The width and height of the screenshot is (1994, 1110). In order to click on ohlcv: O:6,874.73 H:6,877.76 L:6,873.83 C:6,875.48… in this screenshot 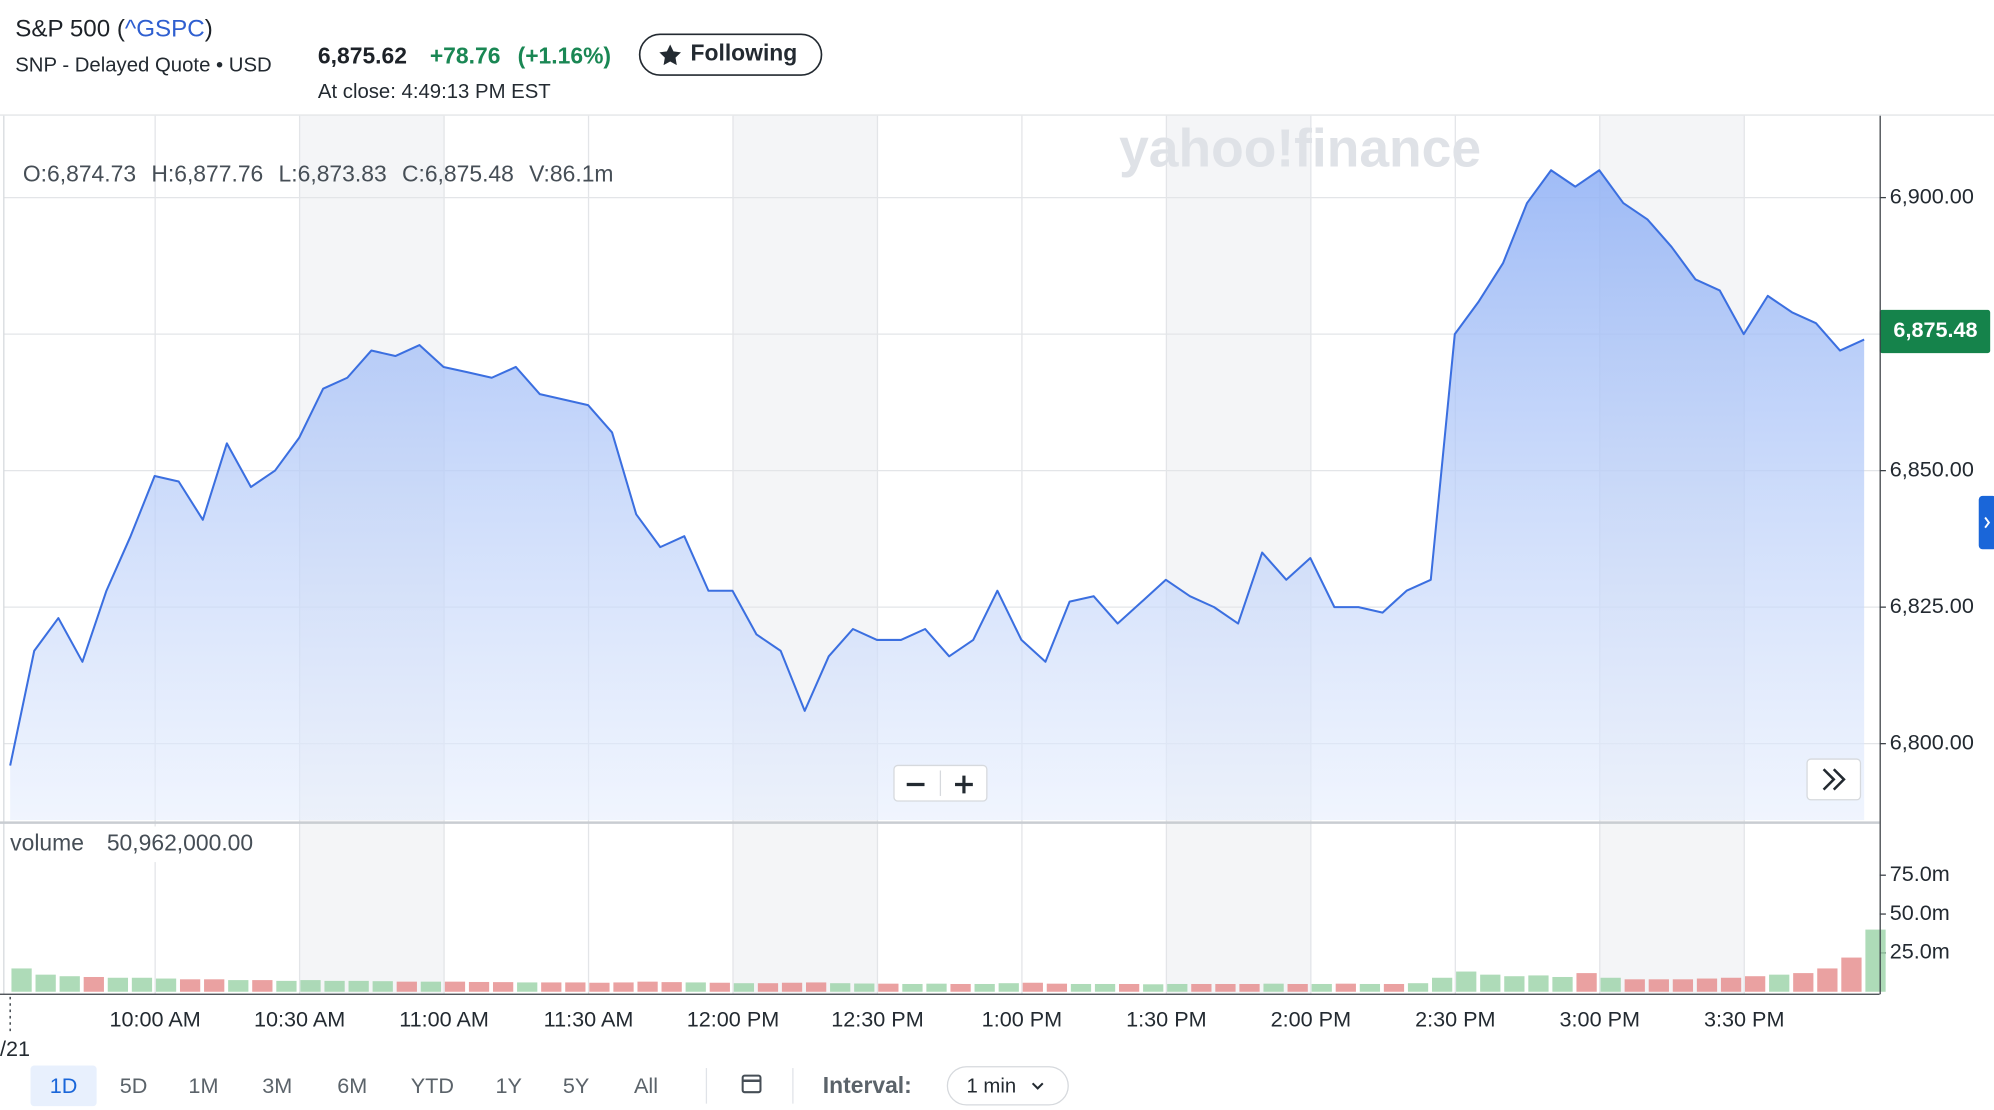, I will do `click(318, 174)`.